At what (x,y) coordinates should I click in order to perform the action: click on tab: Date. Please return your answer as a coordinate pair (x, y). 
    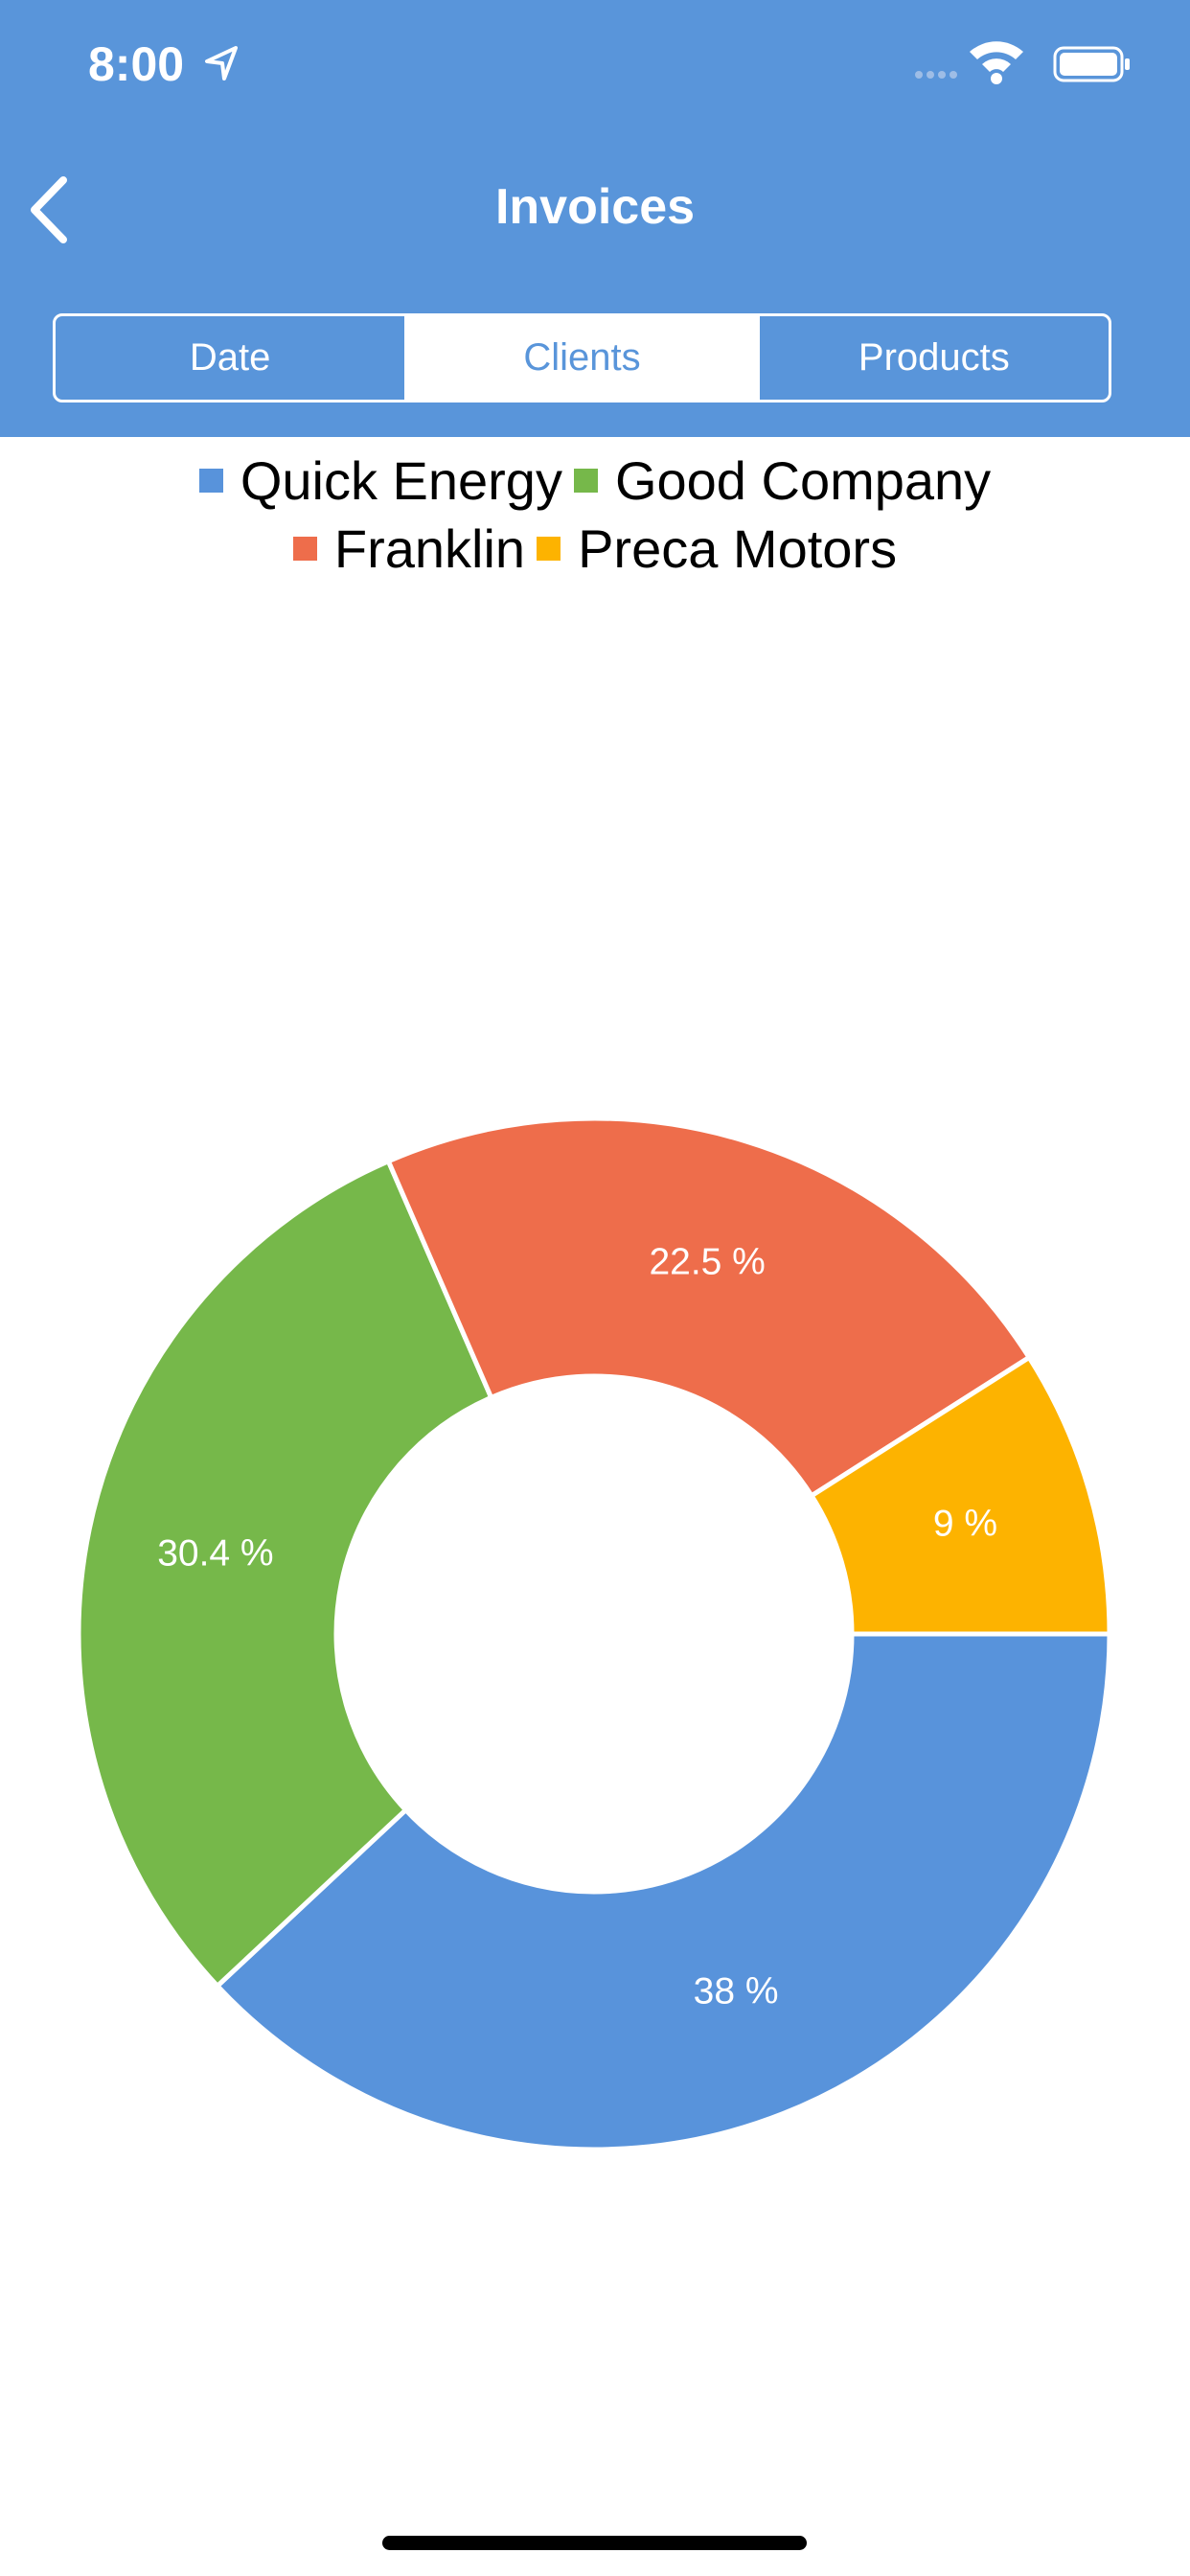
    Looking at the image, I should click on (230, 357).